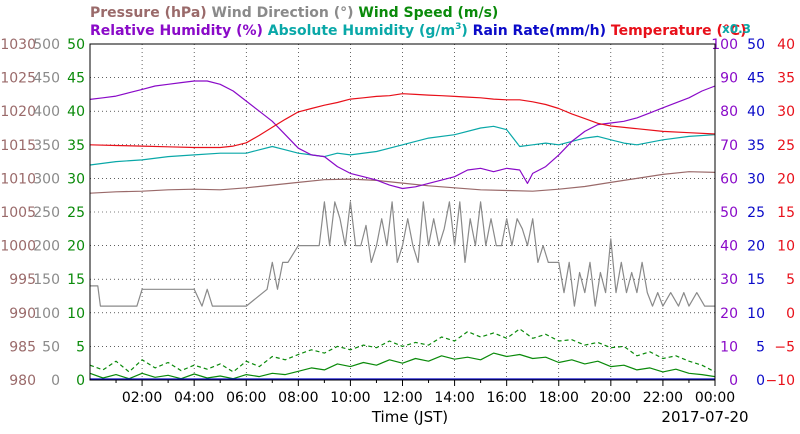 The image size is (800, 434). Describe the element at coordinates (18, 146) in the screenshot. I see `tick-label-pressure: 1015` at that location.